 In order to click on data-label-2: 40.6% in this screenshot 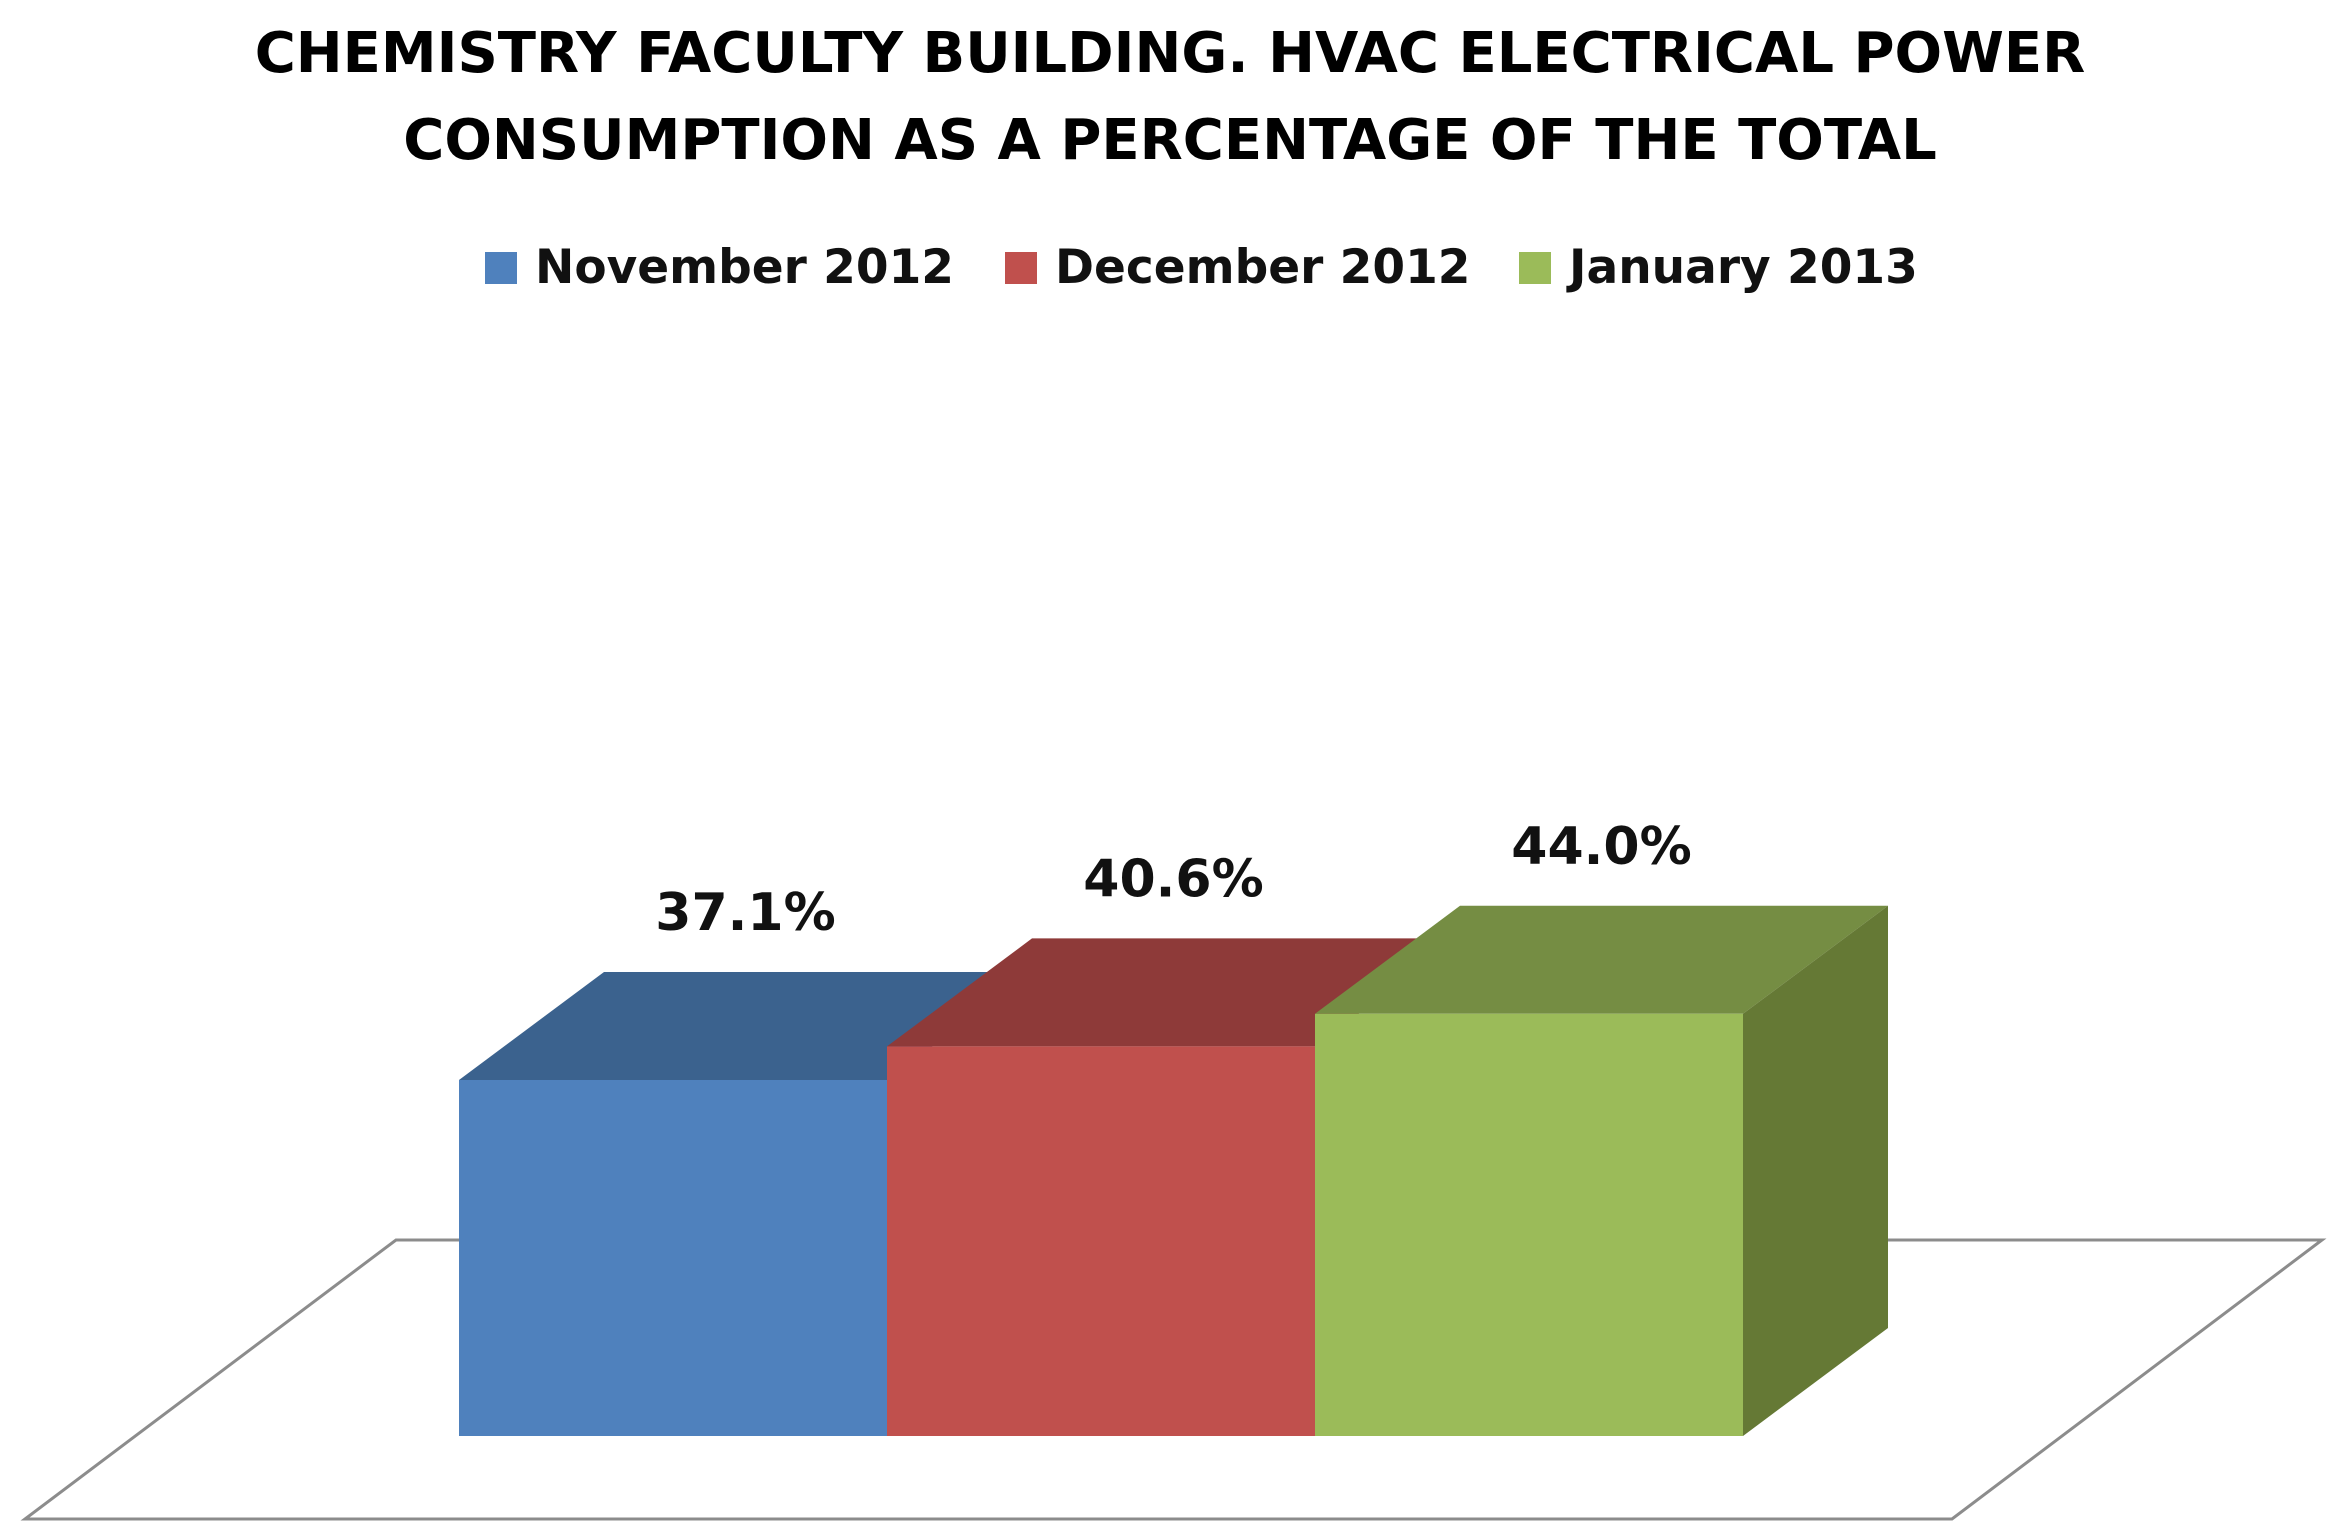, I will do `click(1173, 879)`.